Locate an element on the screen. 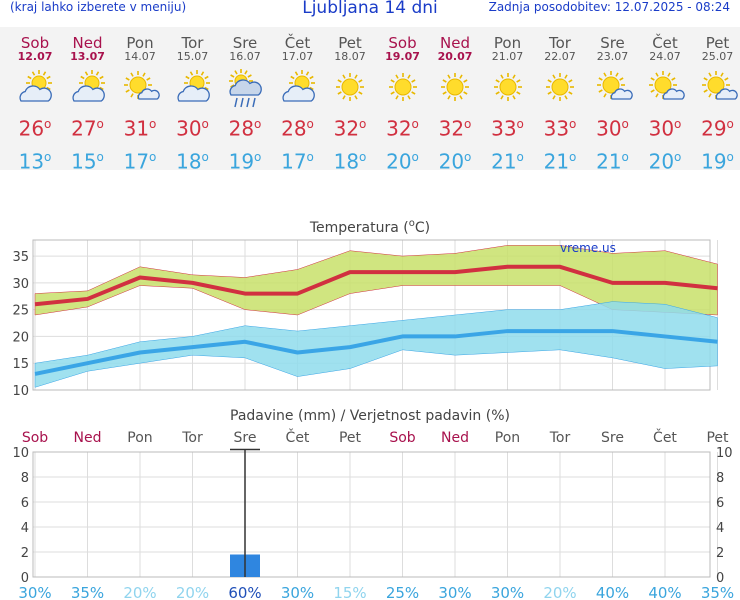 The width and height of the screenshot is (740, 600). location-hint: (kraj lahko izberete v meniju) is located at coordinates (98, 7).